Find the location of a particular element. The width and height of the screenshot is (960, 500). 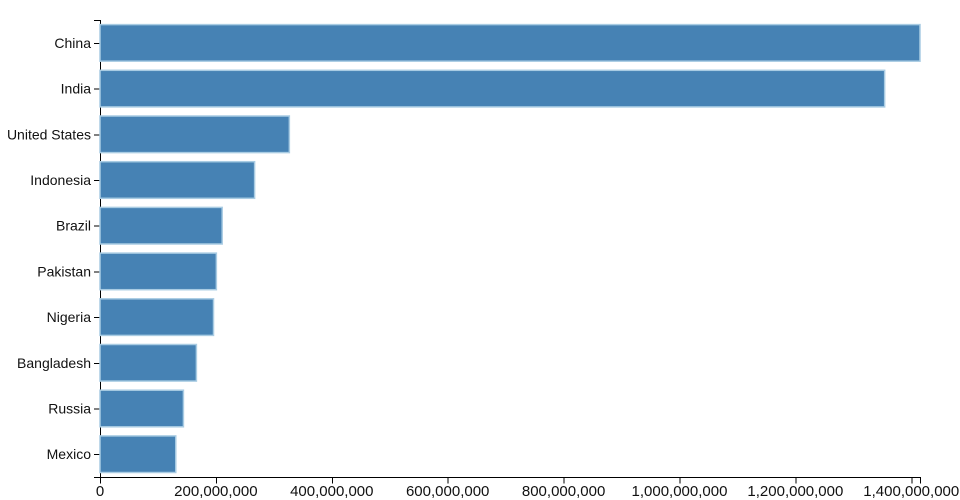

y-tick-label-china: China is located at coordinates (72, 43).